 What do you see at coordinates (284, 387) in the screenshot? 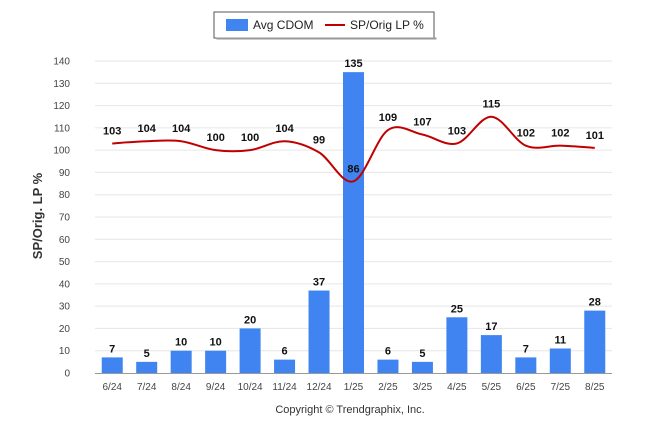
I see `x-tick-label: 11/24` at bounding box center [284, 387].